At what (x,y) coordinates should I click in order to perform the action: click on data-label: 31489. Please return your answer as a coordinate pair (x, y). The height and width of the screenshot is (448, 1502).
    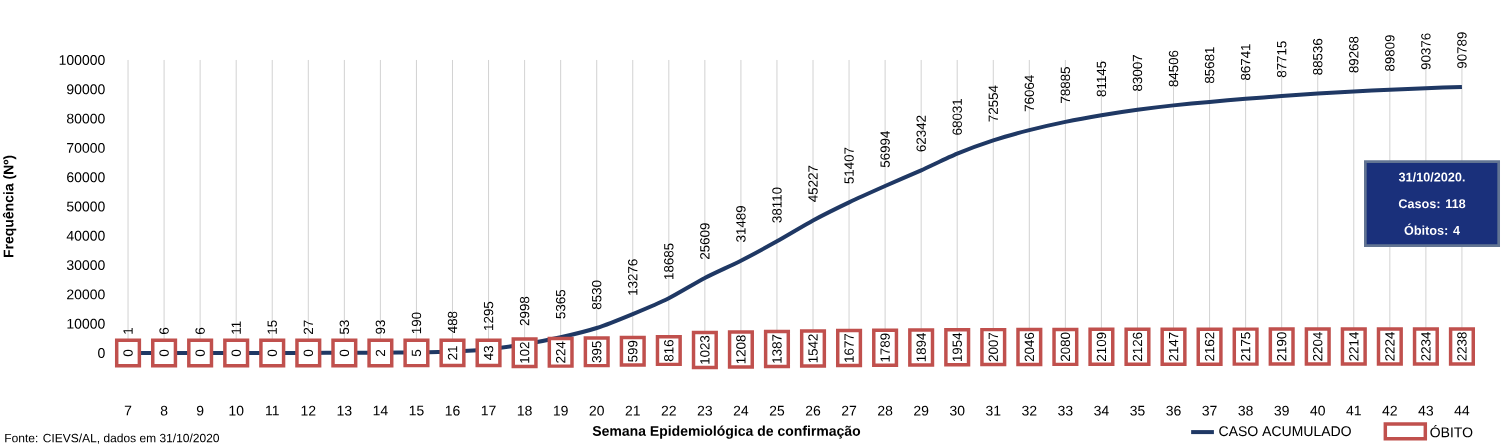
    Looking at the image, I should click on (741, 224).